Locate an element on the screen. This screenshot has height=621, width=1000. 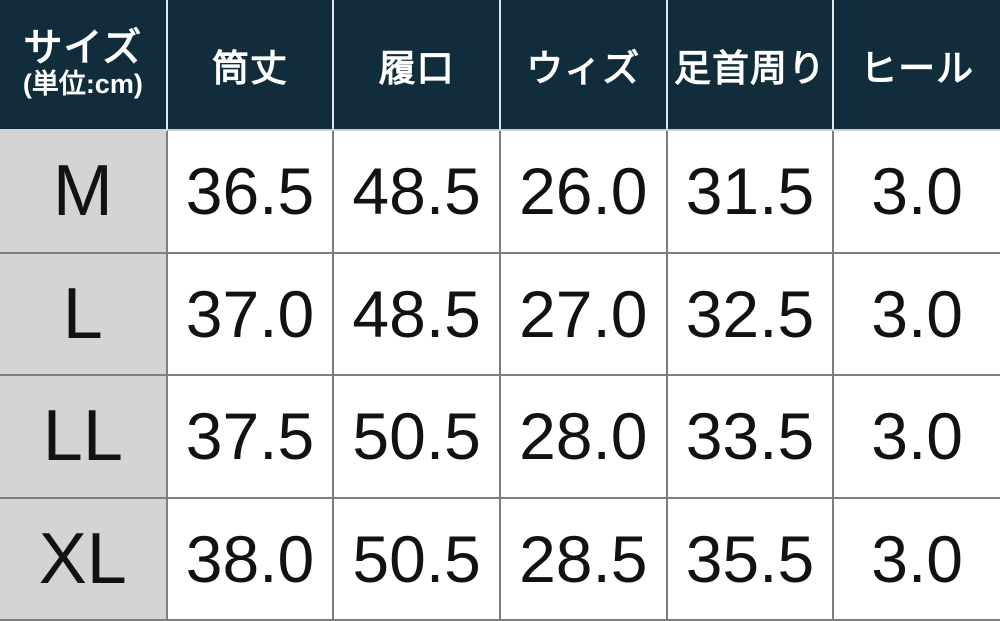
header-cell-shaft-length: 筒丈 is located at coordinates (250, 65).